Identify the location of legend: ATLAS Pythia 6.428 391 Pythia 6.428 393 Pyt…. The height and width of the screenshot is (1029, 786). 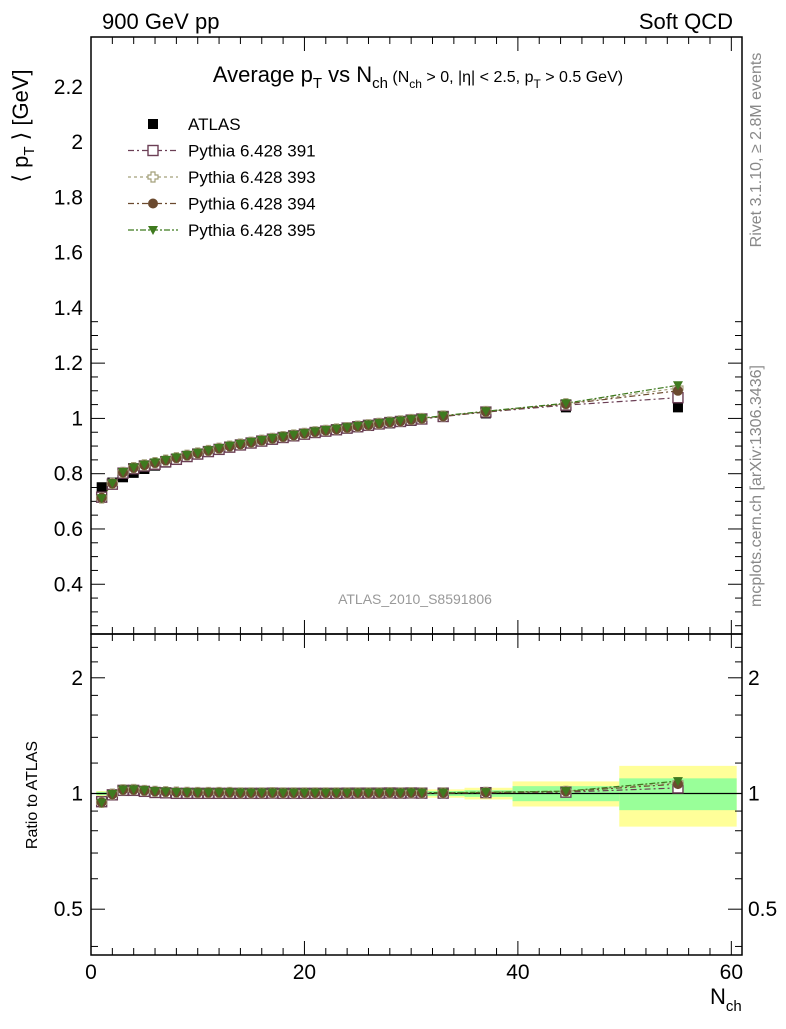
(222, 177).